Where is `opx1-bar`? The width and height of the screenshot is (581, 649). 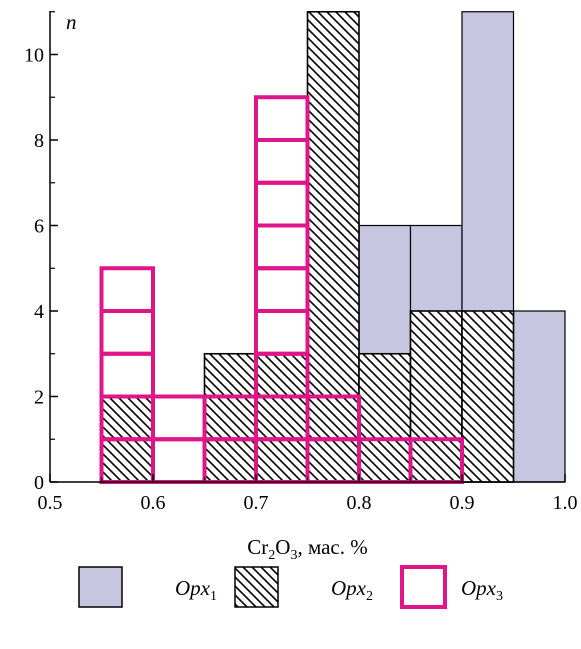 opx1-bar is located at coordinates (539, 396).